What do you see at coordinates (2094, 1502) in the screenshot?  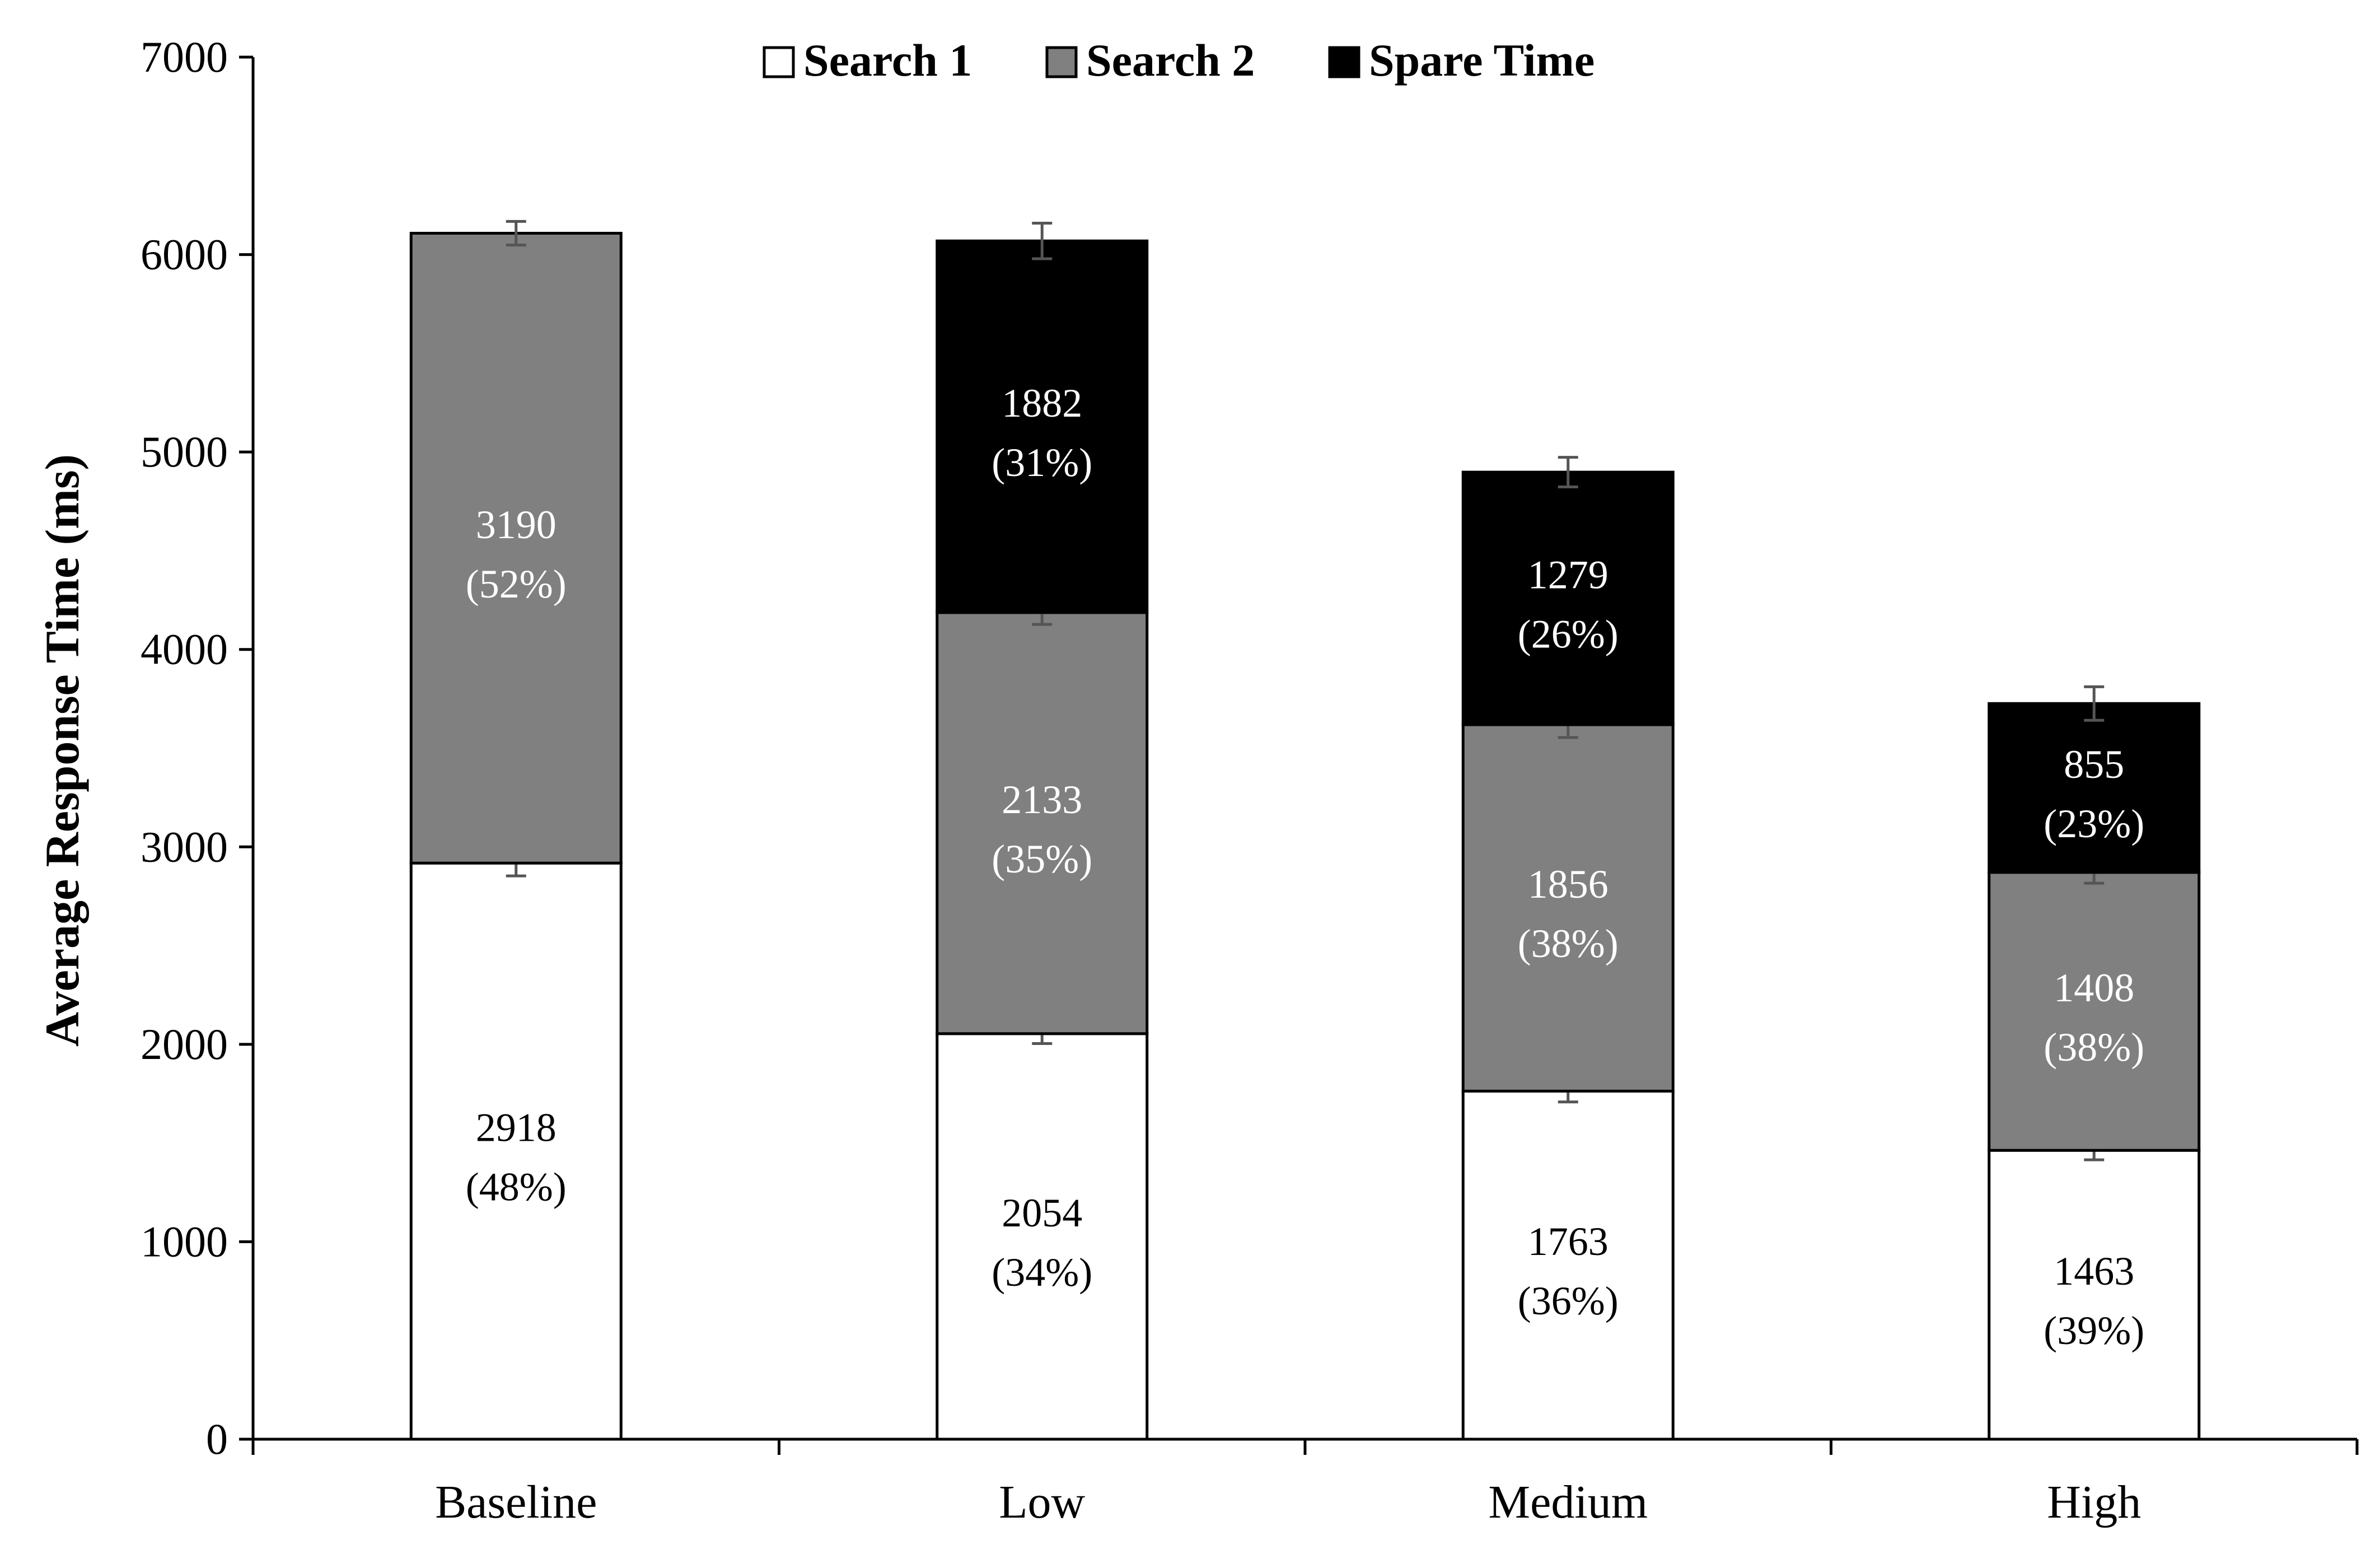 I see `x-tick-label: High` at bounding box center [2094, 1502].